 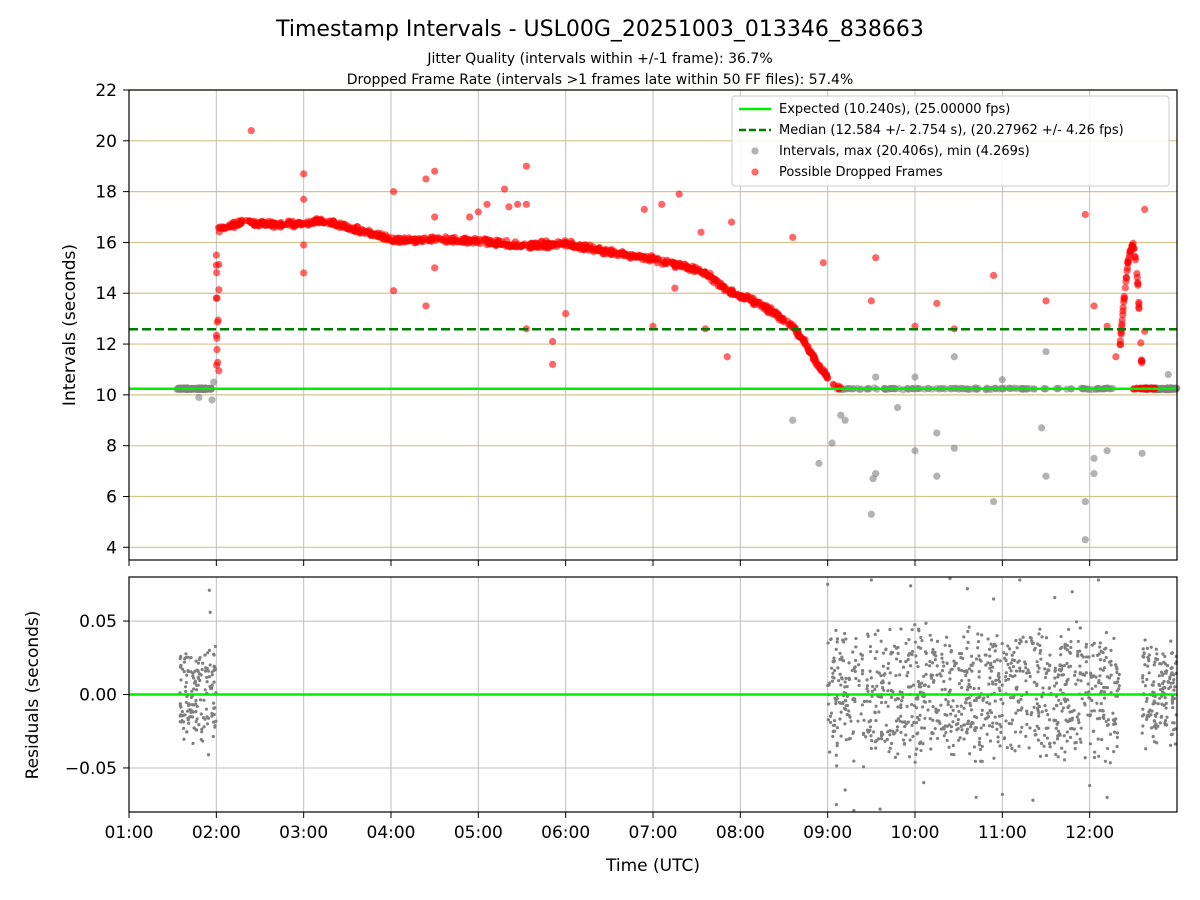 I want to click on x-tick-label: 11:00, so click(x=1002, y=833).